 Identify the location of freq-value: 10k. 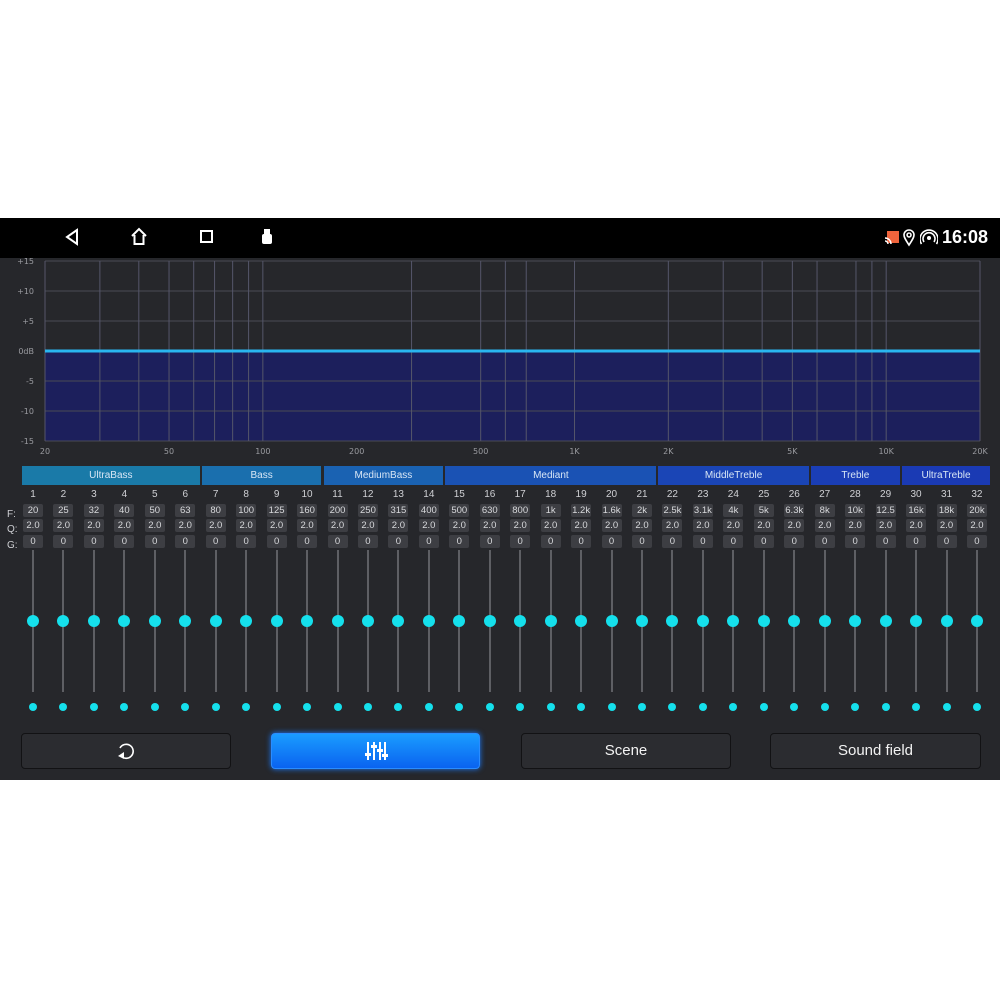
(855, 510).